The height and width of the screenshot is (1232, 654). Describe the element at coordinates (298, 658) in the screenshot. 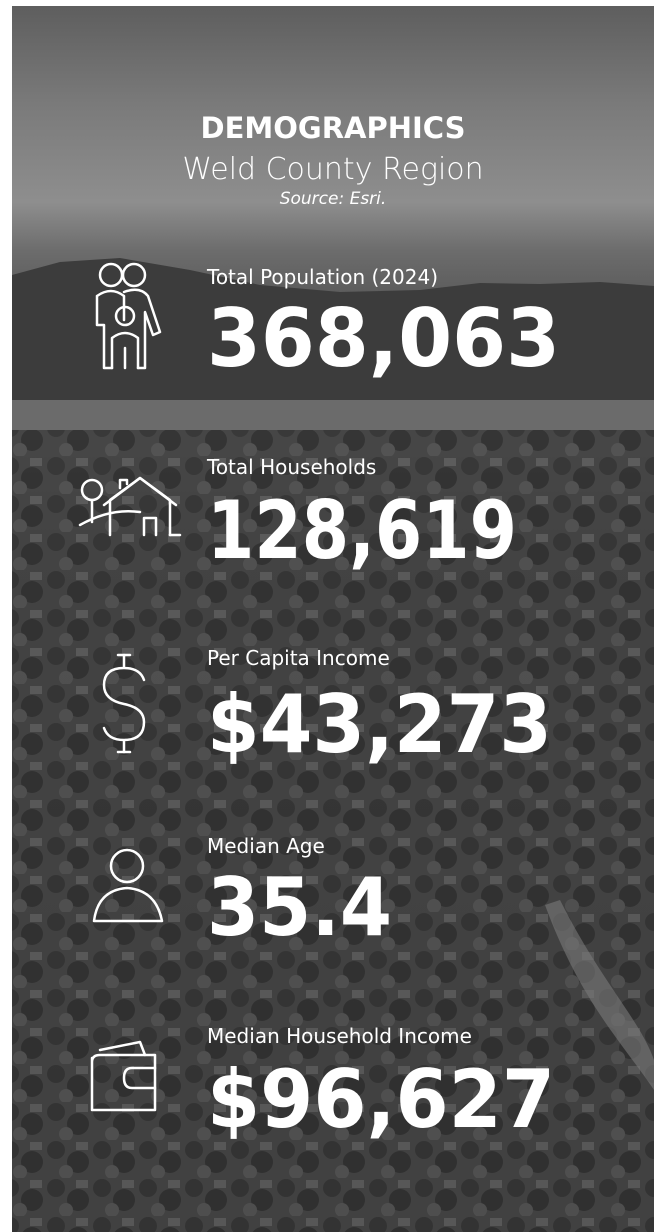

I see `stat-label: Per Capita Income` at that location.